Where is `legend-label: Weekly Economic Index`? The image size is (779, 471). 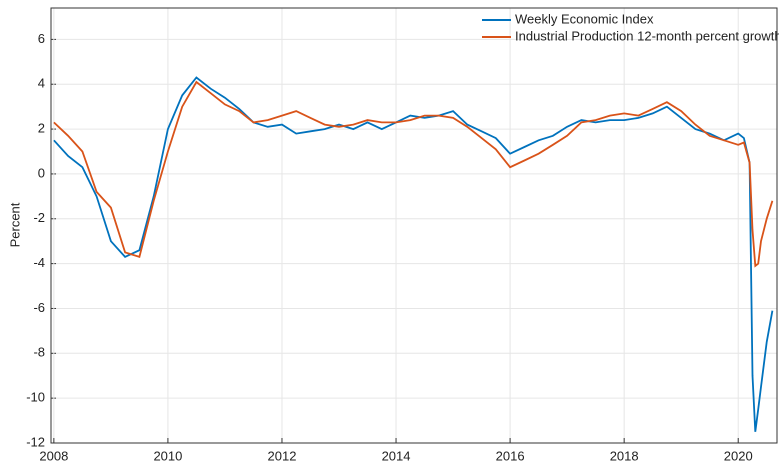 legend-label: Weekly Economic Index is located at coordinates (584, 18).